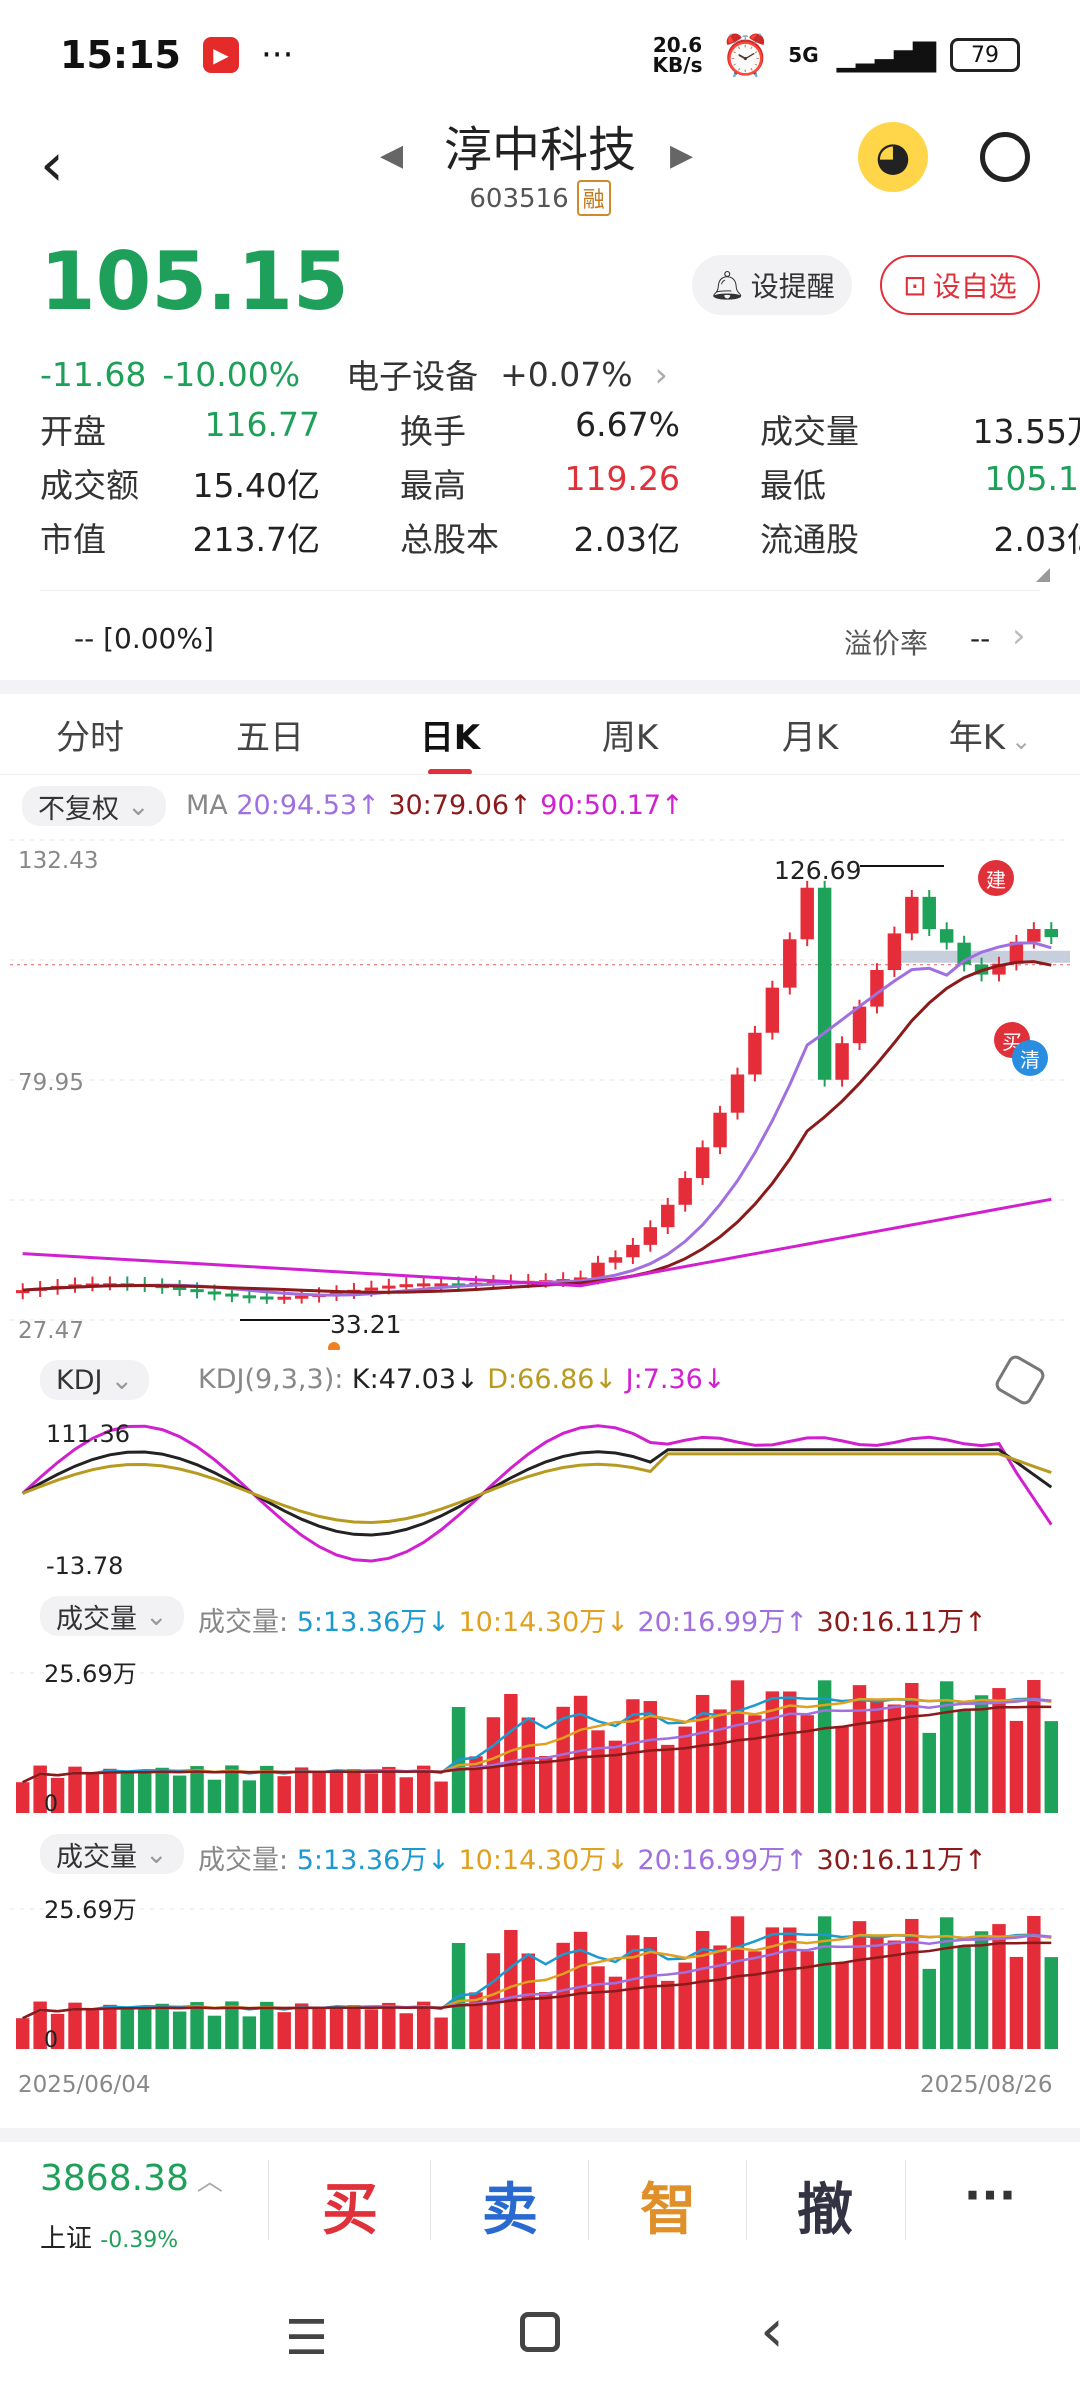  Describe the element at coordinates (262, 424) in the screenshot. I see `quote-value: 116.77` at that location.